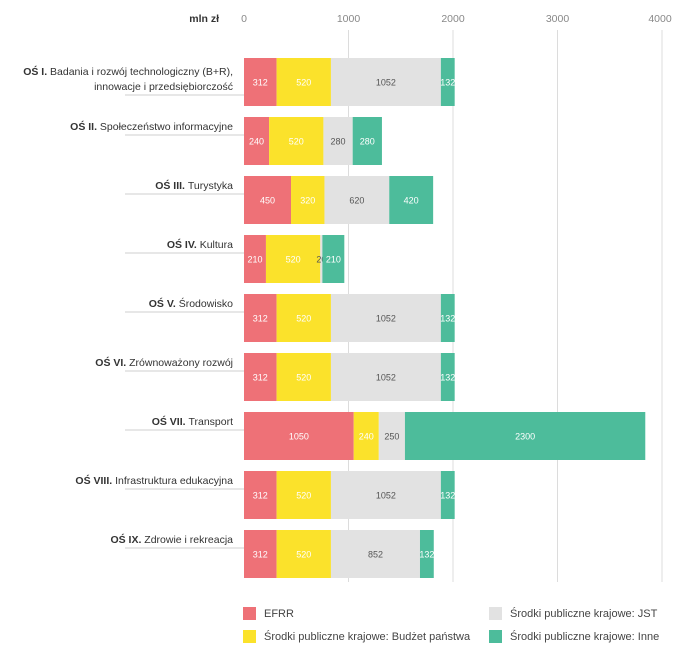 Image resolution: width=674 pixels, height=646 pixels. What do you see at coordinates (200, 244) in the screenshot?
I see `category-label: OŚ IV. Kultura` at bounding box center [200, 244].